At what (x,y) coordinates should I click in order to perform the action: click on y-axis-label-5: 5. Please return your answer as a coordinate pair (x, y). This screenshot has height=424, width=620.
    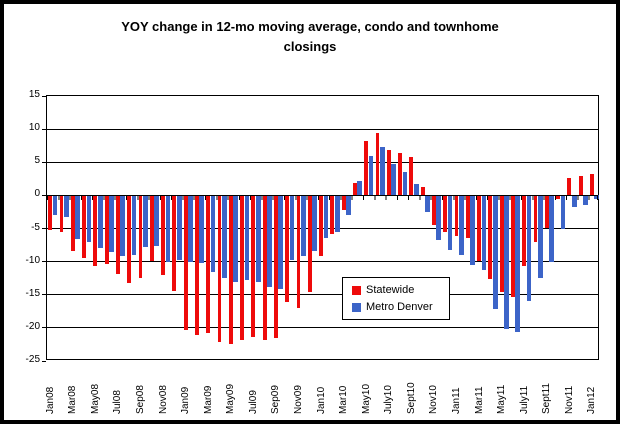
    Looking at the image, I should click on (37, 161).